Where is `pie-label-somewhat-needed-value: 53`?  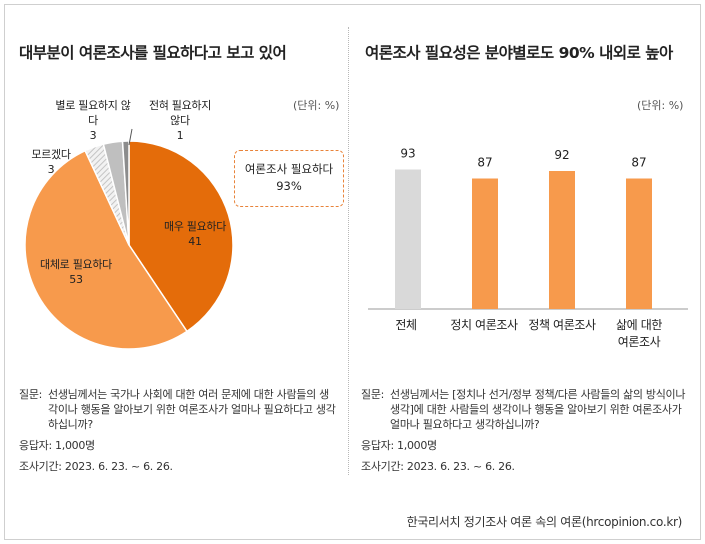 pie-label-somewhat-needed-value: 53 is located at coordinates (76, 279).